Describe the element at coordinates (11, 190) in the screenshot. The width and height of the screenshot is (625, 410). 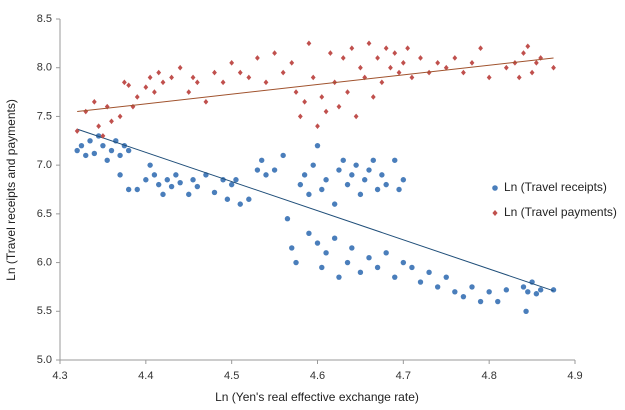
I see `y-axis-title: Ln (Travel receipts and payments)` at that location.